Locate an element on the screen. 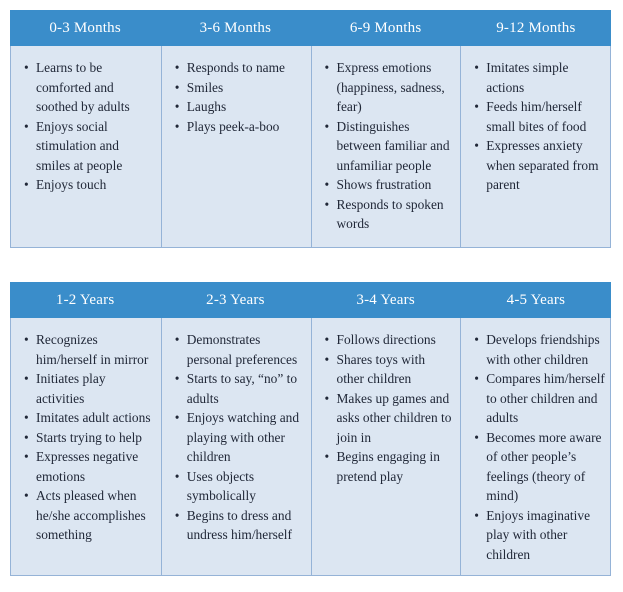 This screenshot has width=623, height=592. age-header-2-3-years: 2-3 Years is located at coordinates (235, 299).